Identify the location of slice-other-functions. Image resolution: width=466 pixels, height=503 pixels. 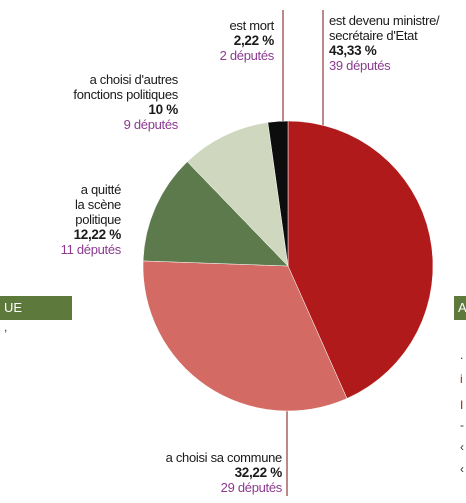
(237, 194).